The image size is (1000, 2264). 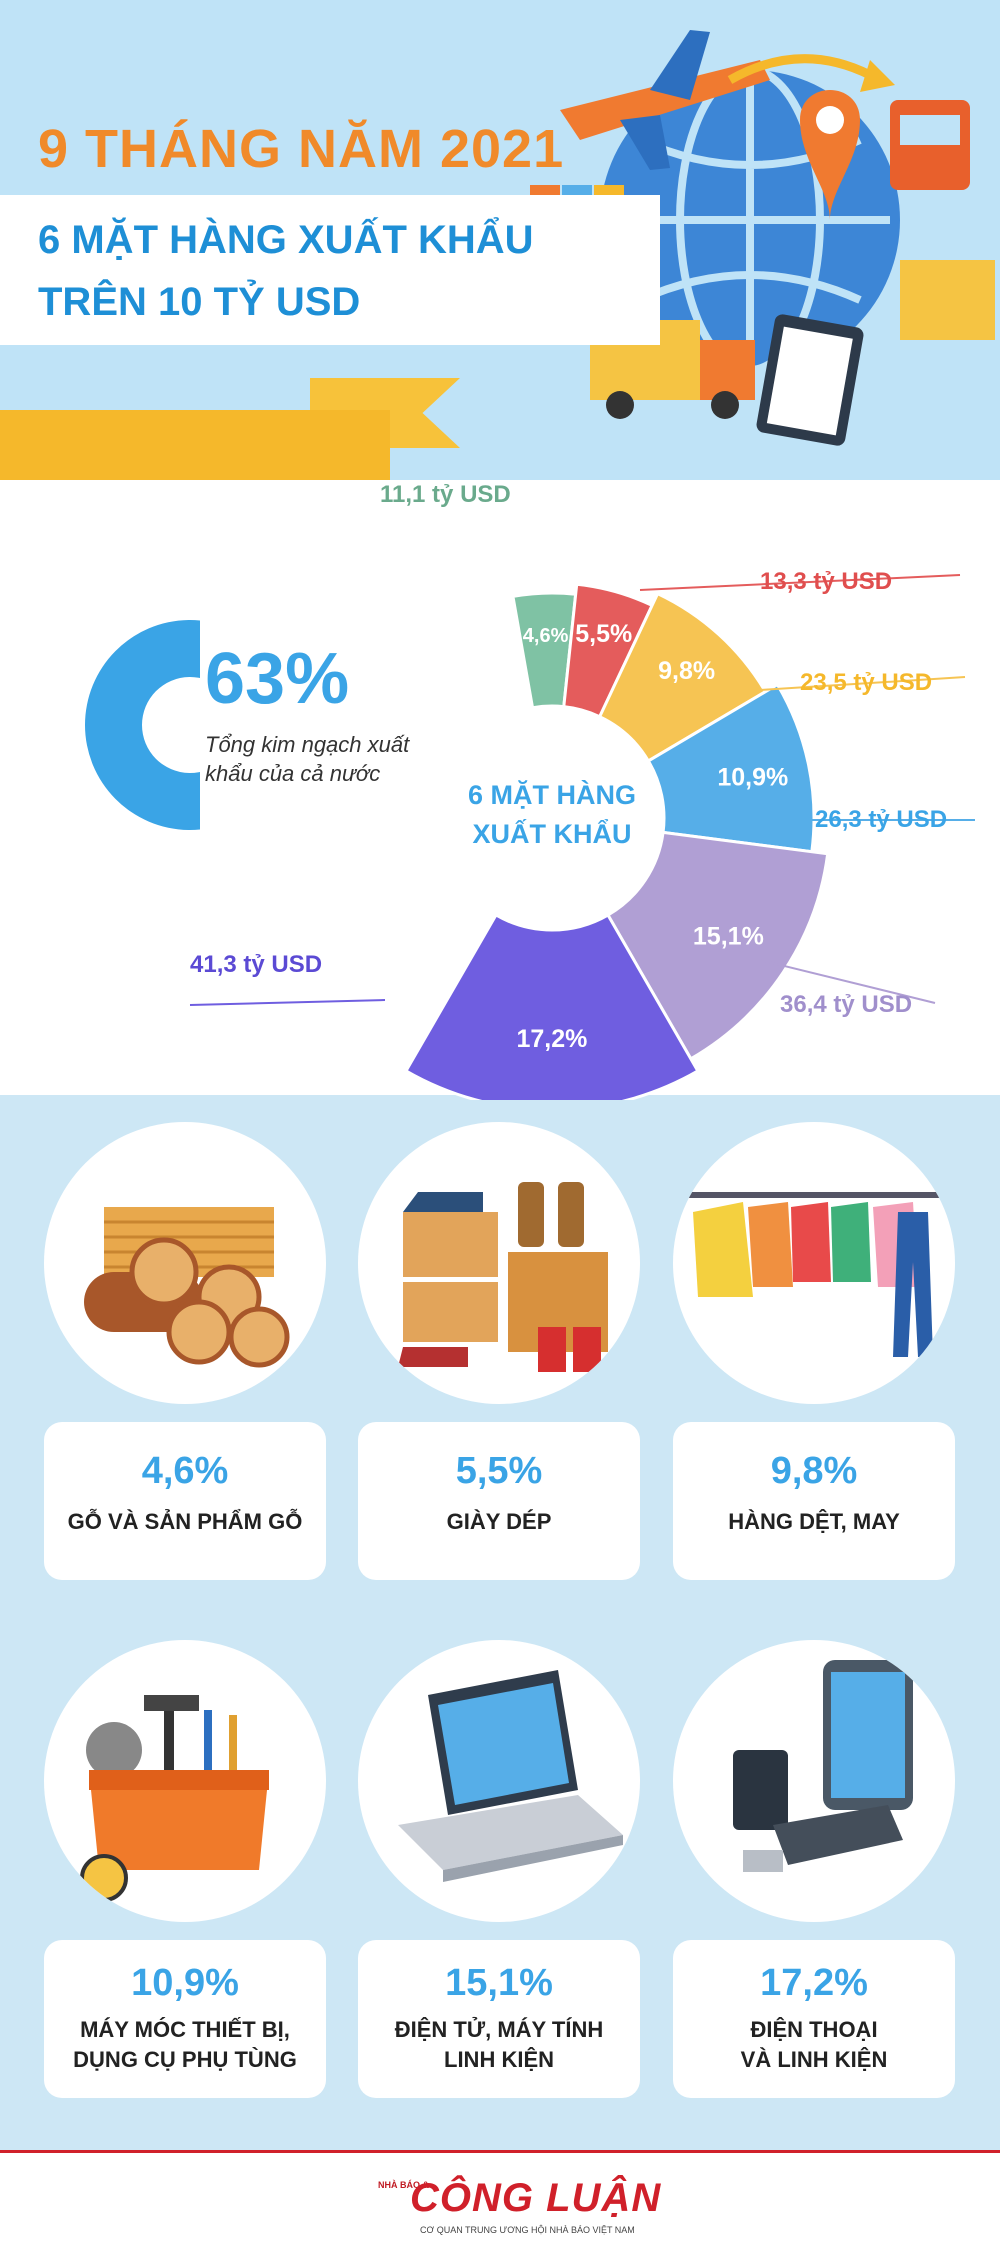 I want to click on map-pin-icon, so click(x=830, y=155).